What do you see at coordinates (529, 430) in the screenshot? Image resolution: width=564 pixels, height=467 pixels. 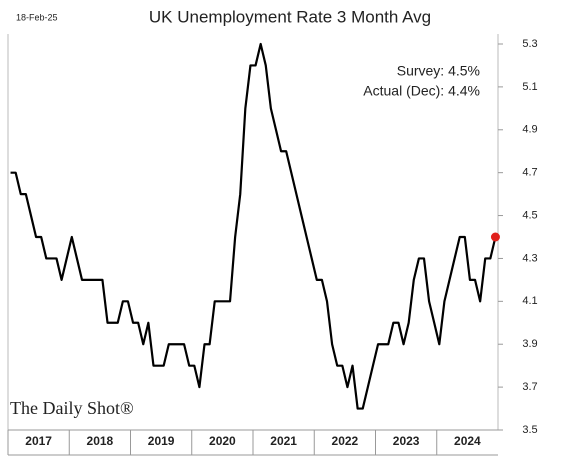 I see `y-tick-label: 3.5` at bounding box center [529, 430].